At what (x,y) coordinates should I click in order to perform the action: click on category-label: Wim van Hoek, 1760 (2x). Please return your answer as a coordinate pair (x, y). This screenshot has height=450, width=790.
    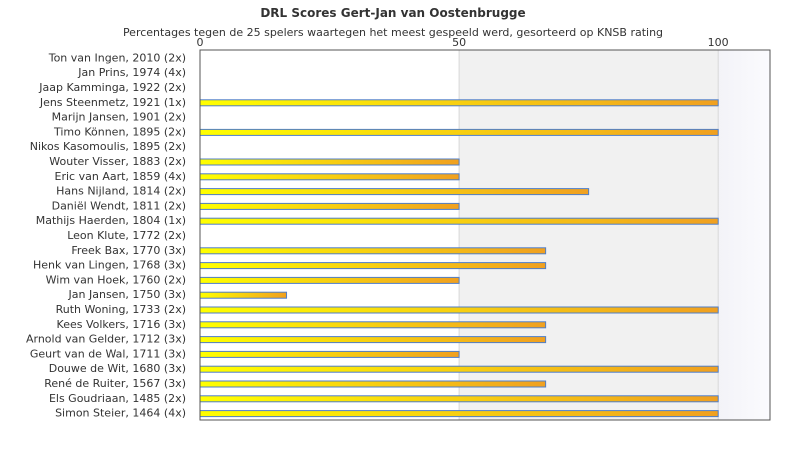
    Looking at the image, I should click on (116, 279).